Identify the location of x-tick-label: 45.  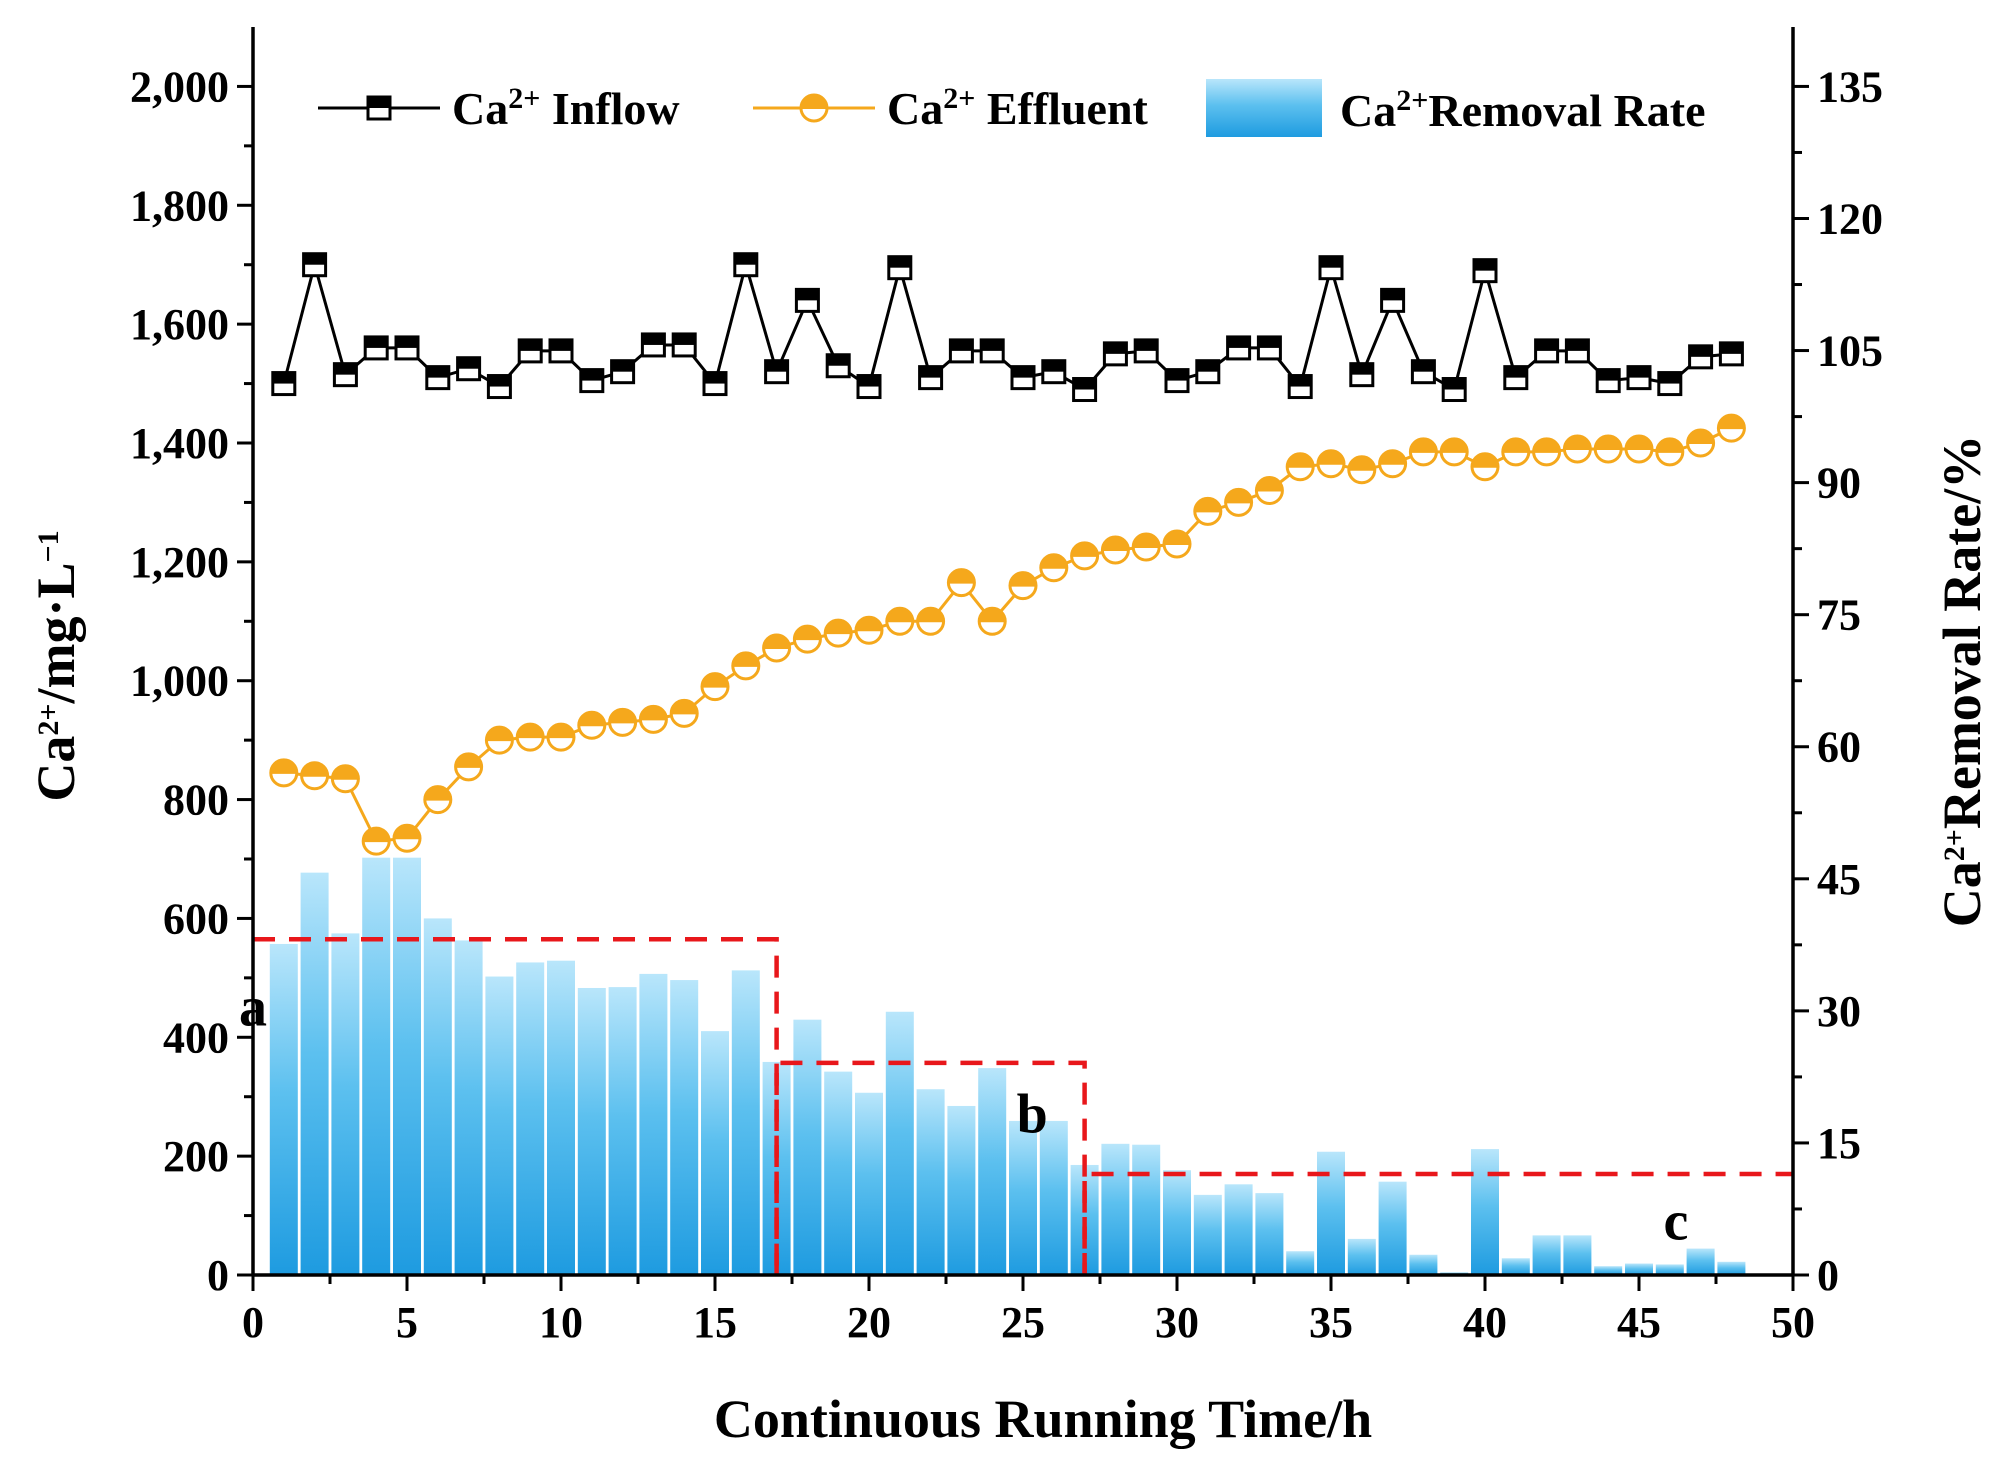
(1639, 1322).